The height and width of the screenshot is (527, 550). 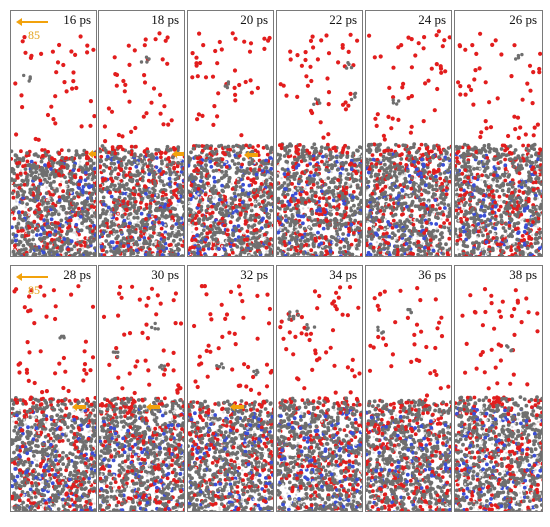 I want to click on snapshot-panel: 36 ps, so click(x=408, y=388).